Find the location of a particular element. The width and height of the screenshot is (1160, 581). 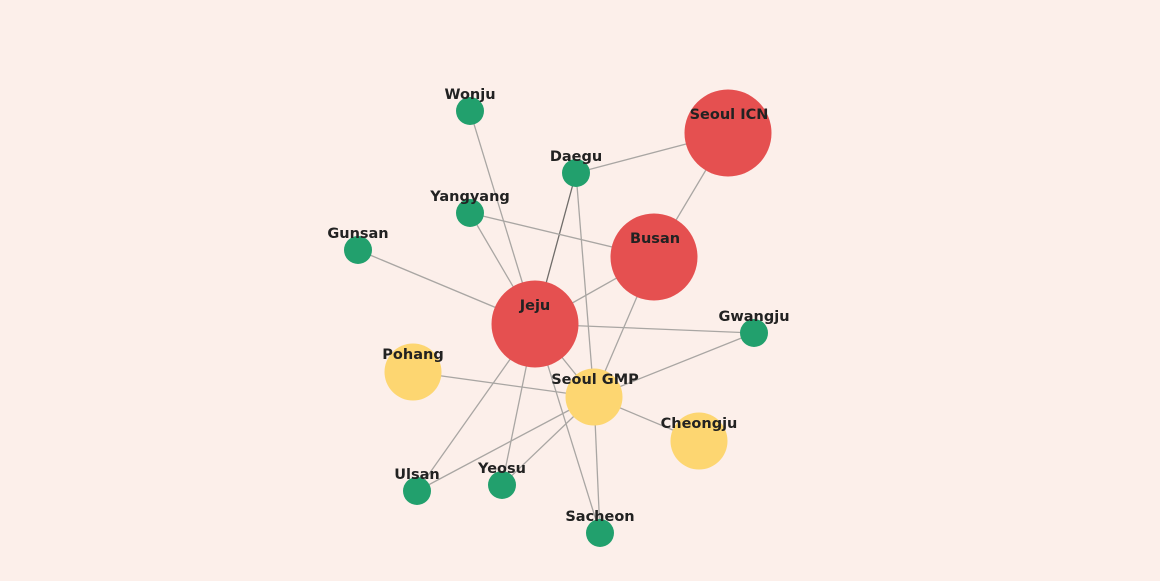

node-seoul-gmp is located at coordinates (594, 397).